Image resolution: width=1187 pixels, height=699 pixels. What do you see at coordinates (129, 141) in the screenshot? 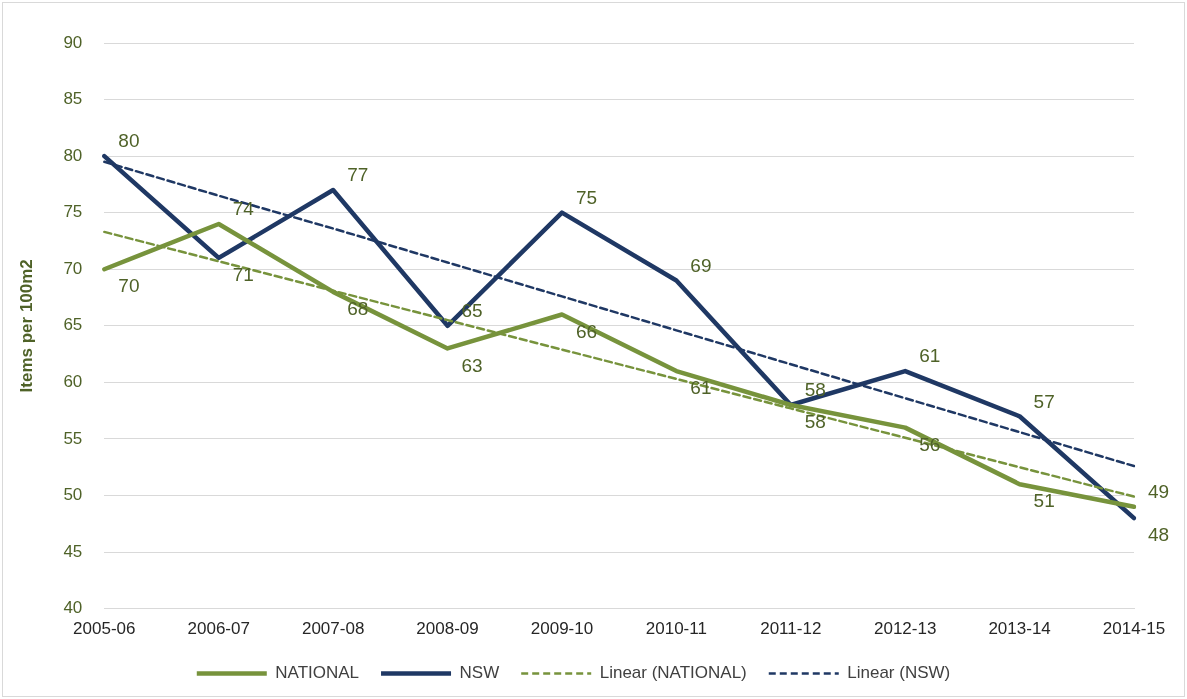
I see `data-label: 80` at bounding box center [129, 141].